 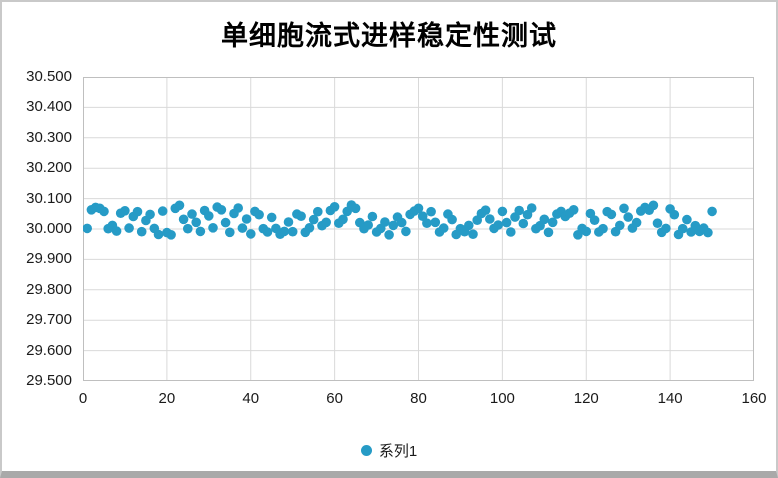 I want to click on x-tick-label: 0, so click(x=83, y=398).